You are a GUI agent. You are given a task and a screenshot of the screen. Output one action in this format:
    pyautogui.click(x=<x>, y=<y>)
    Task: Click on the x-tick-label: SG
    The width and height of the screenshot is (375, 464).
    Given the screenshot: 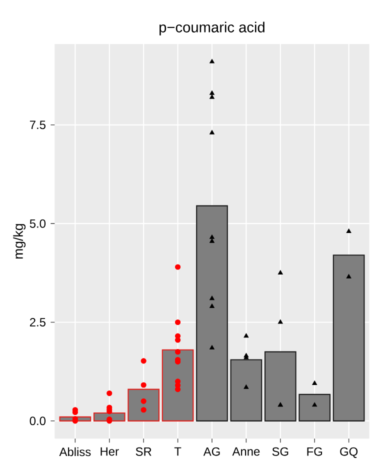 What is the action you would take?
    pyautogui.click(x=280, y=451)
    